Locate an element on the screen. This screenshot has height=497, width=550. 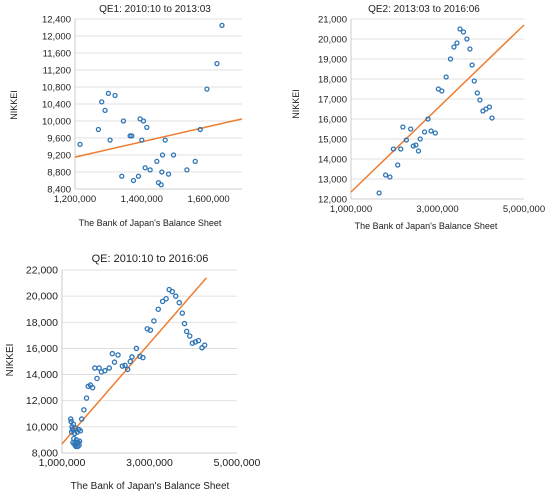
y-tick-label: 19,000 is located at coordinates (332, 60).